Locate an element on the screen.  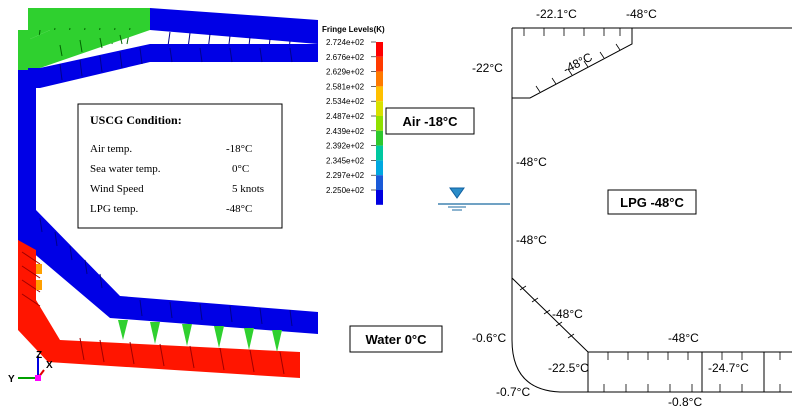
side-shell-upper is located at coordinates (24, 50).